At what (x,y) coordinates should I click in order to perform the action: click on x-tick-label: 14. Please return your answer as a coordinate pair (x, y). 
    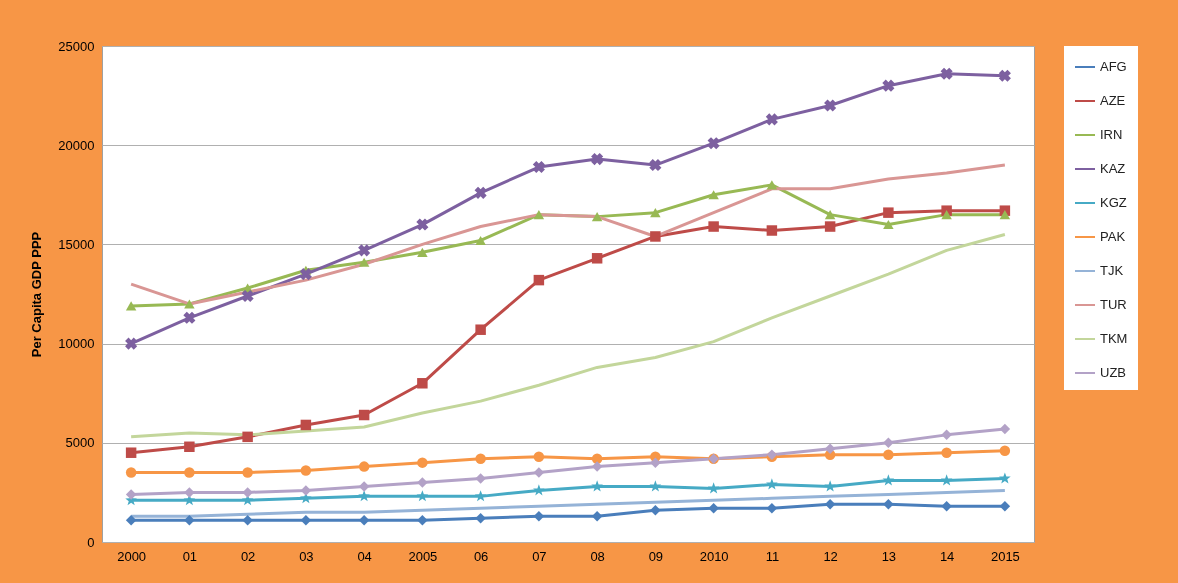
    Looking at the image, I should click on (947, 556).